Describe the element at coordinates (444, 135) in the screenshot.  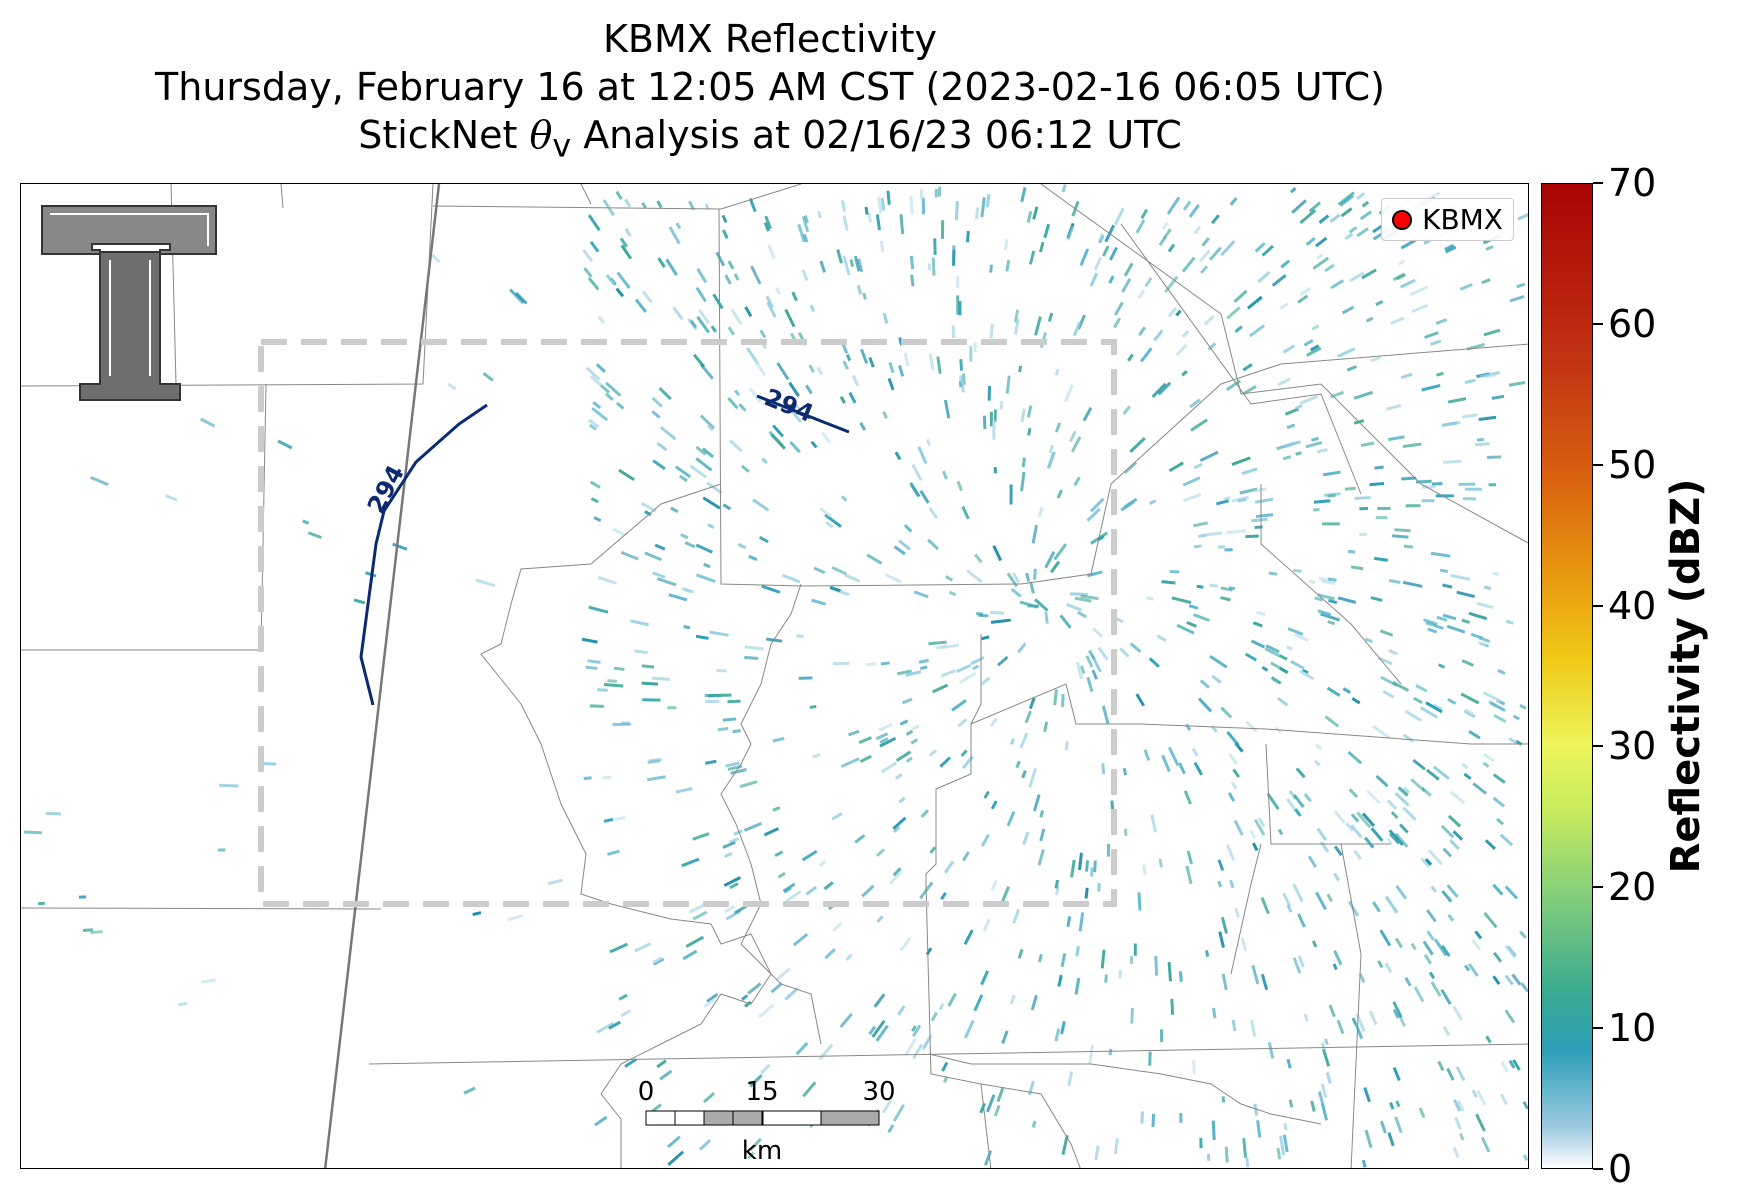
I see `analysis-prefix: StickNet` at that location.